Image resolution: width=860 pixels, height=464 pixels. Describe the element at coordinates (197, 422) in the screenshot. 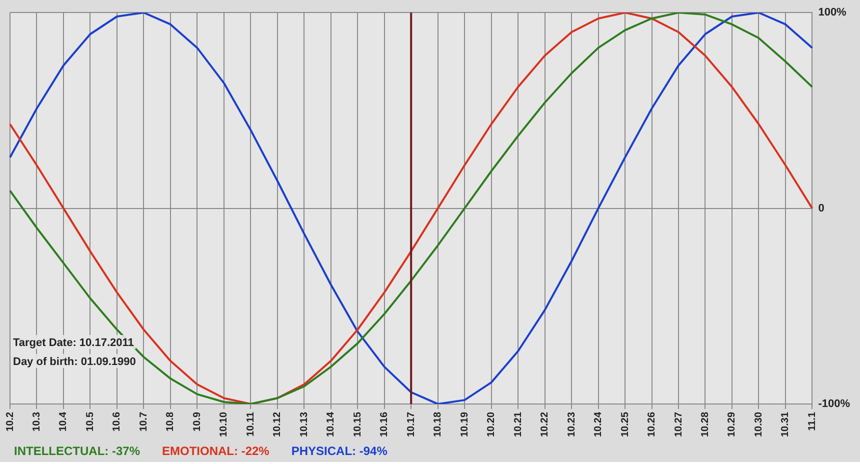

I see `x-tick-label: 10.9` at that location.